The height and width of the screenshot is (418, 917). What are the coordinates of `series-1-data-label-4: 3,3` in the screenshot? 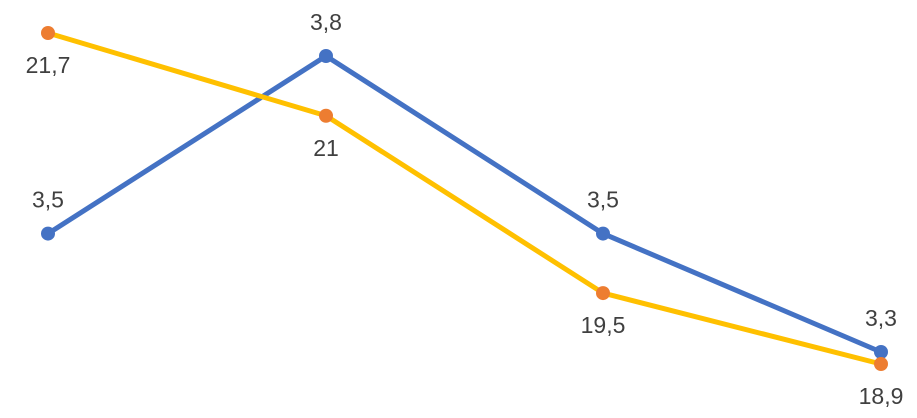 It's located at (881, 318).